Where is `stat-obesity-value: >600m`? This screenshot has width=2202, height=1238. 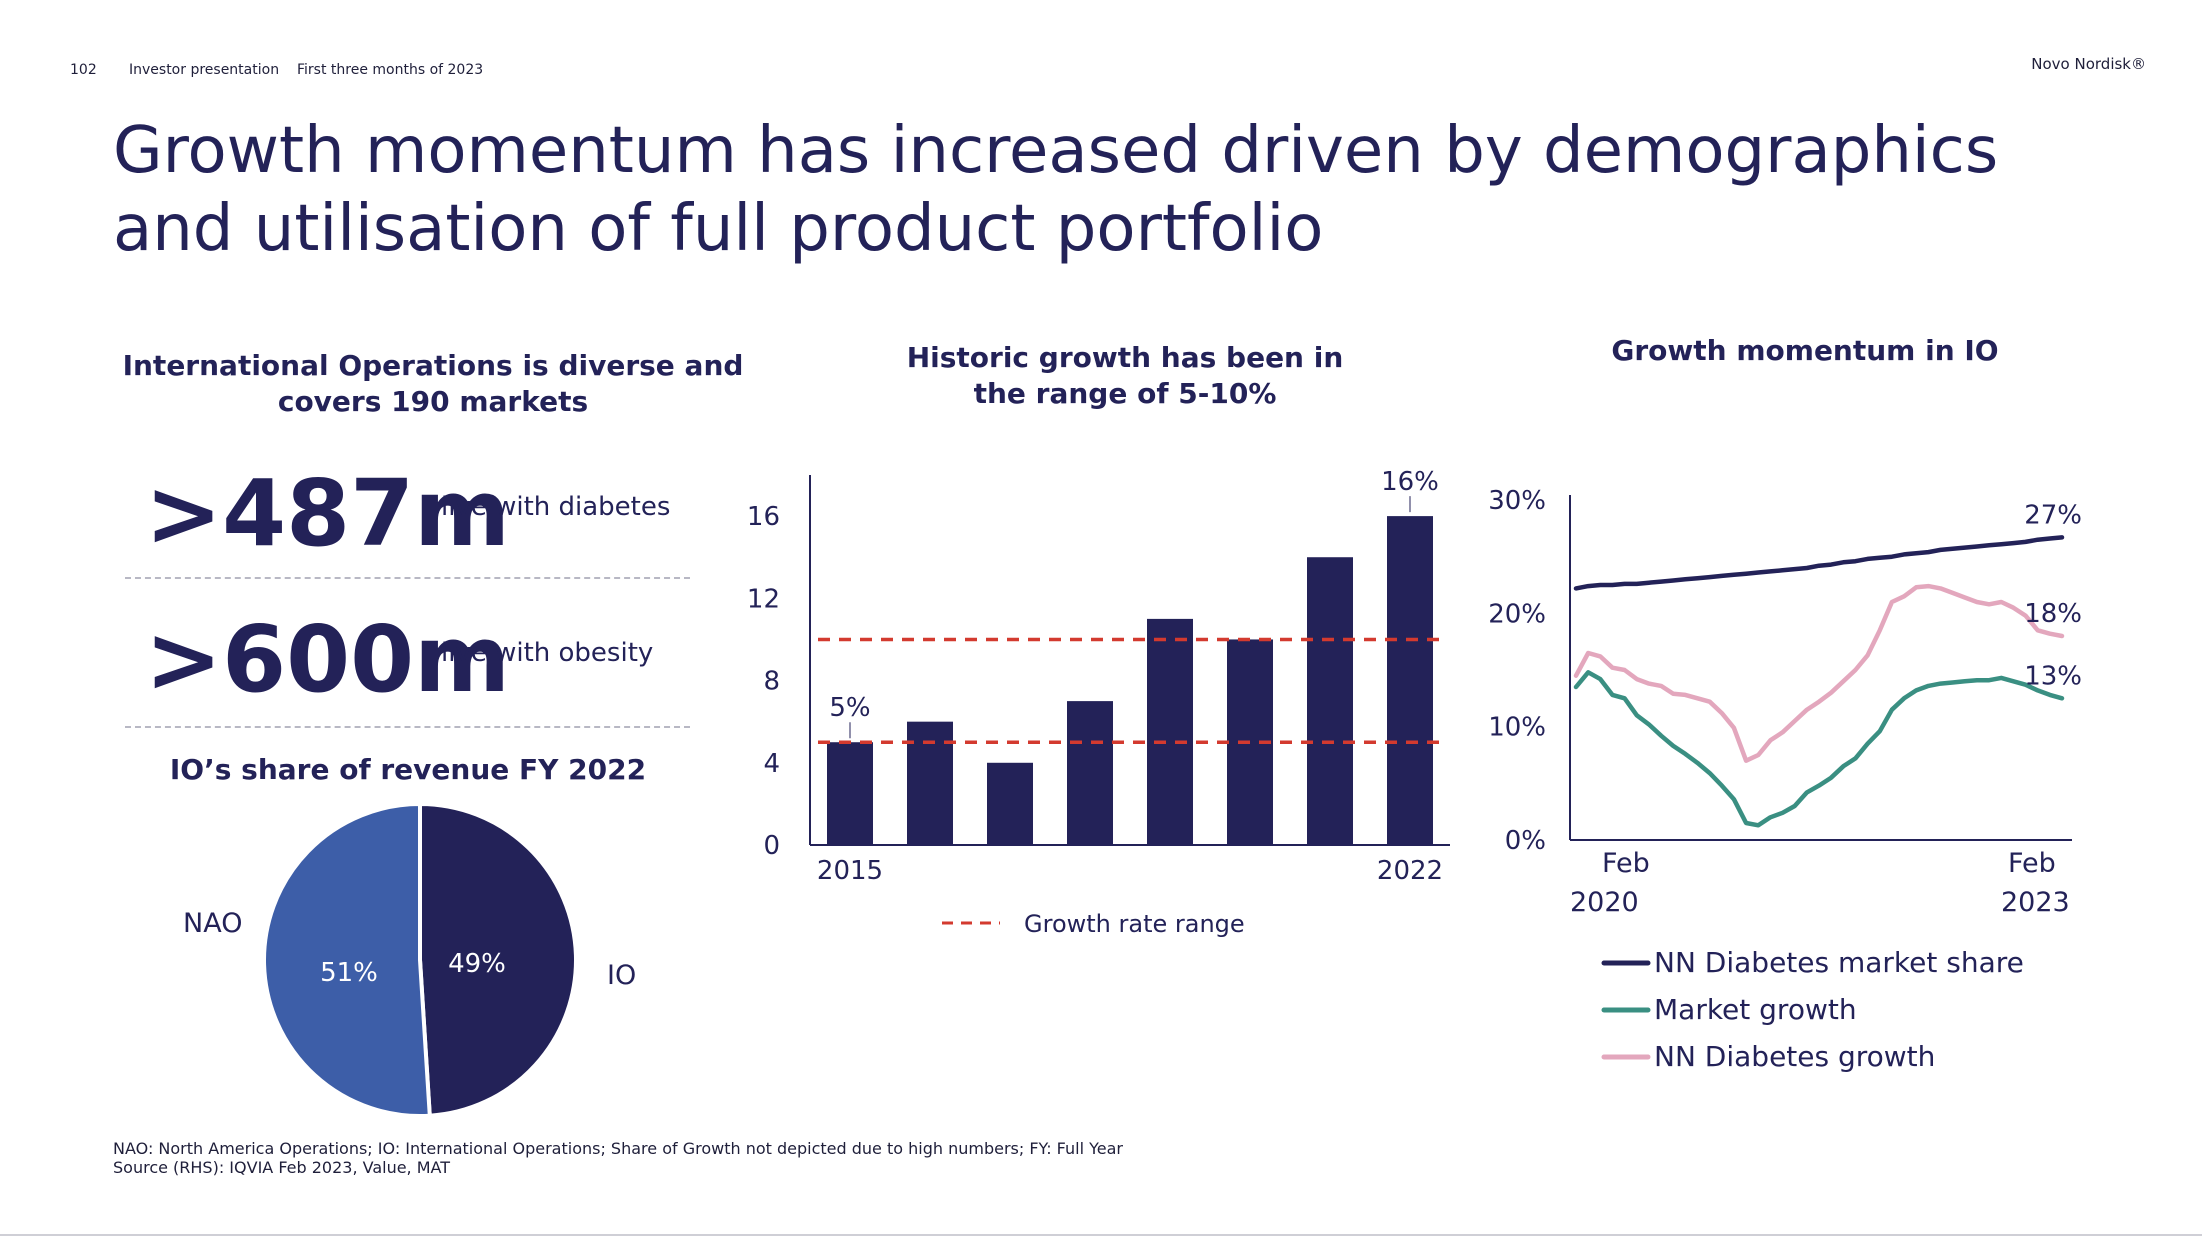
stat-obesity-value: >600m is located at coordinates (327, 659).